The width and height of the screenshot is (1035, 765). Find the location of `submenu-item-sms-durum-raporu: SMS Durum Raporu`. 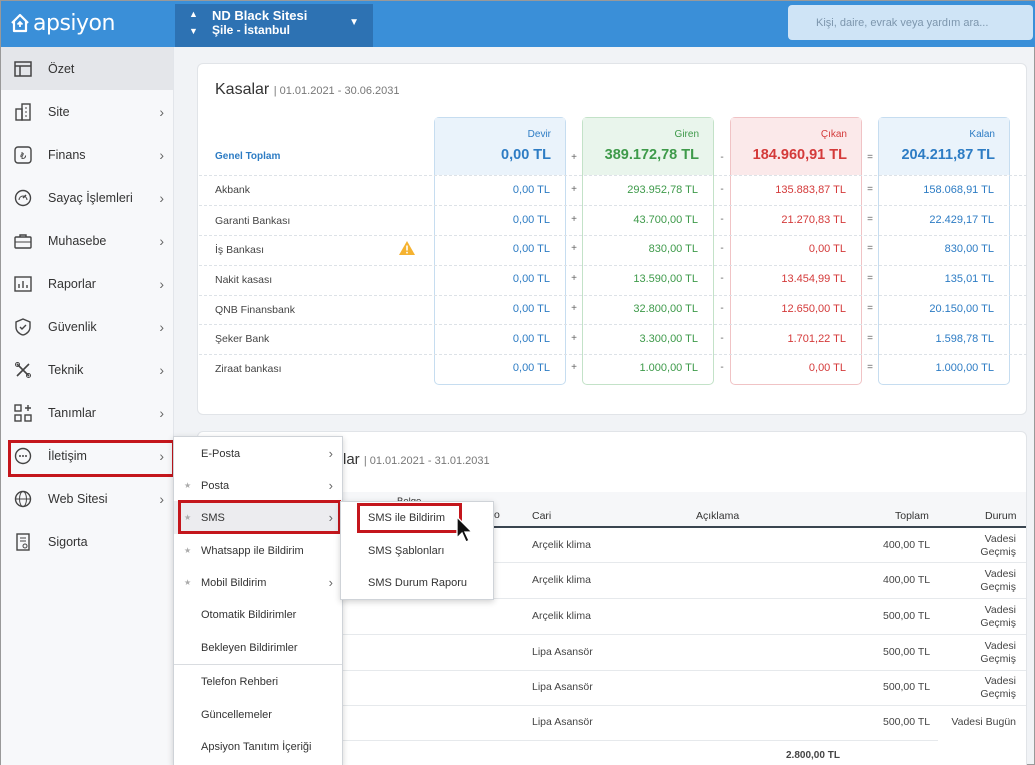

submenu-item-sms-durum-raporu: SMS Durum Raporu is located at coordinates (417, 582).